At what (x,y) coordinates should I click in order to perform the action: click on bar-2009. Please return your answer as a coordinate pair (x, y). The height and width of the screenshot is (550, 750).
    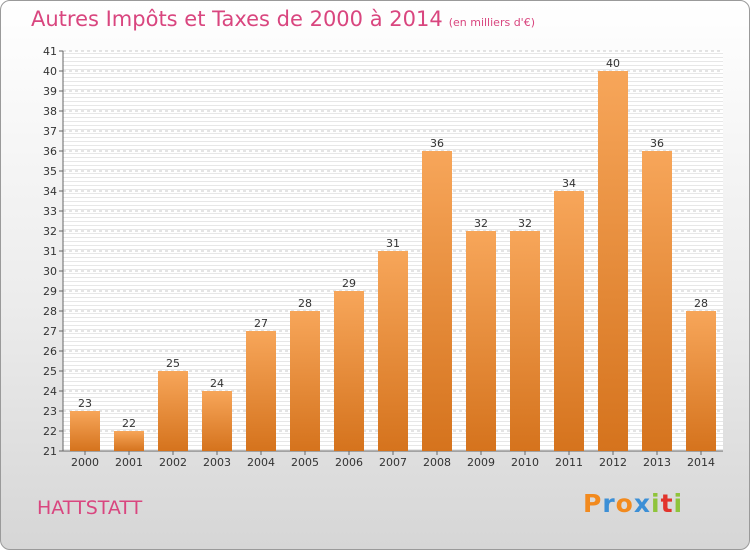
    Looking at the image, I should click on (481, 341).